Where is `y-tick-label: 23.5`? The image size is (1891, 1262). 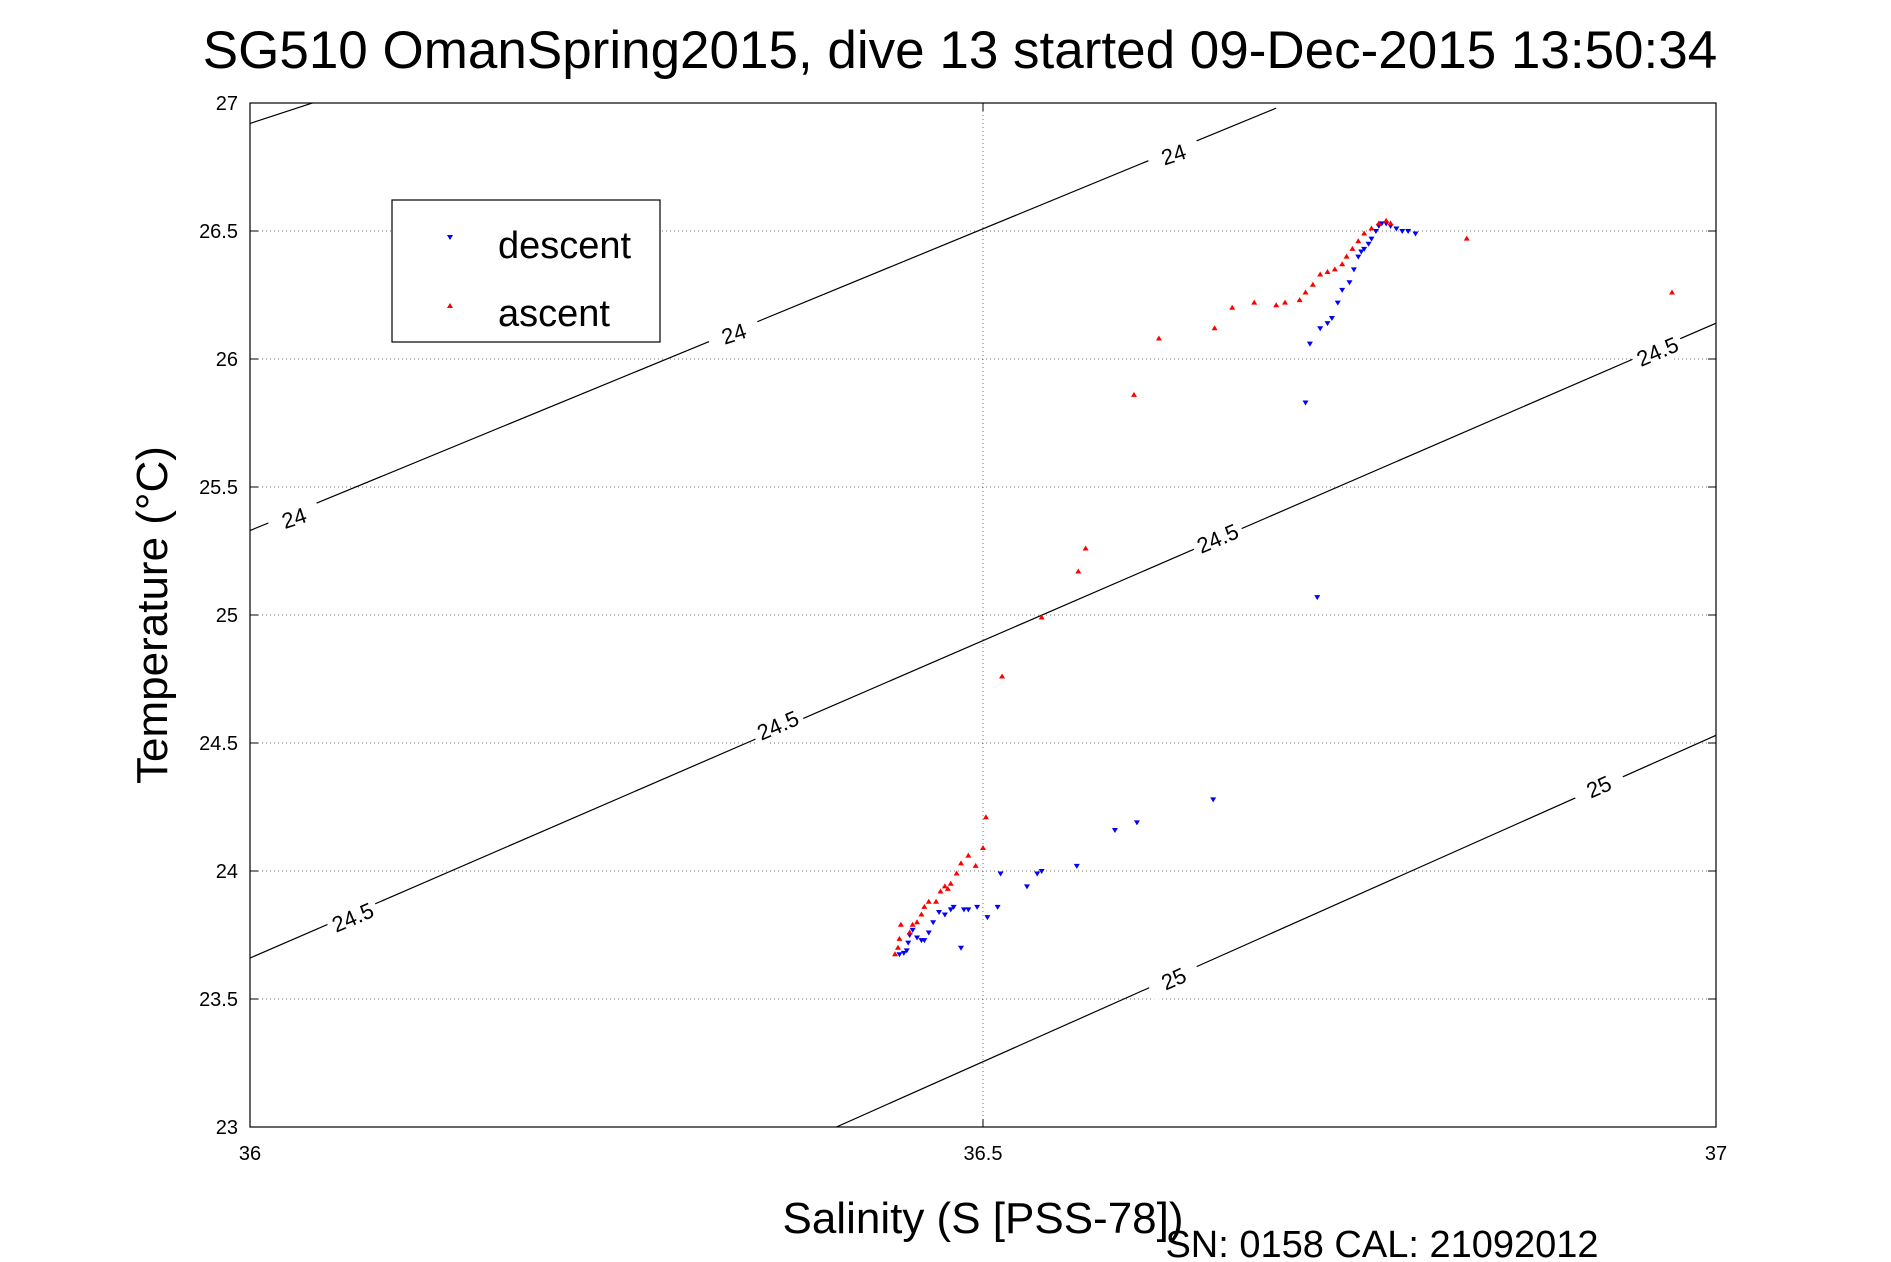 y-tick-label: 23.5 is located at coordinates (218, 1000).